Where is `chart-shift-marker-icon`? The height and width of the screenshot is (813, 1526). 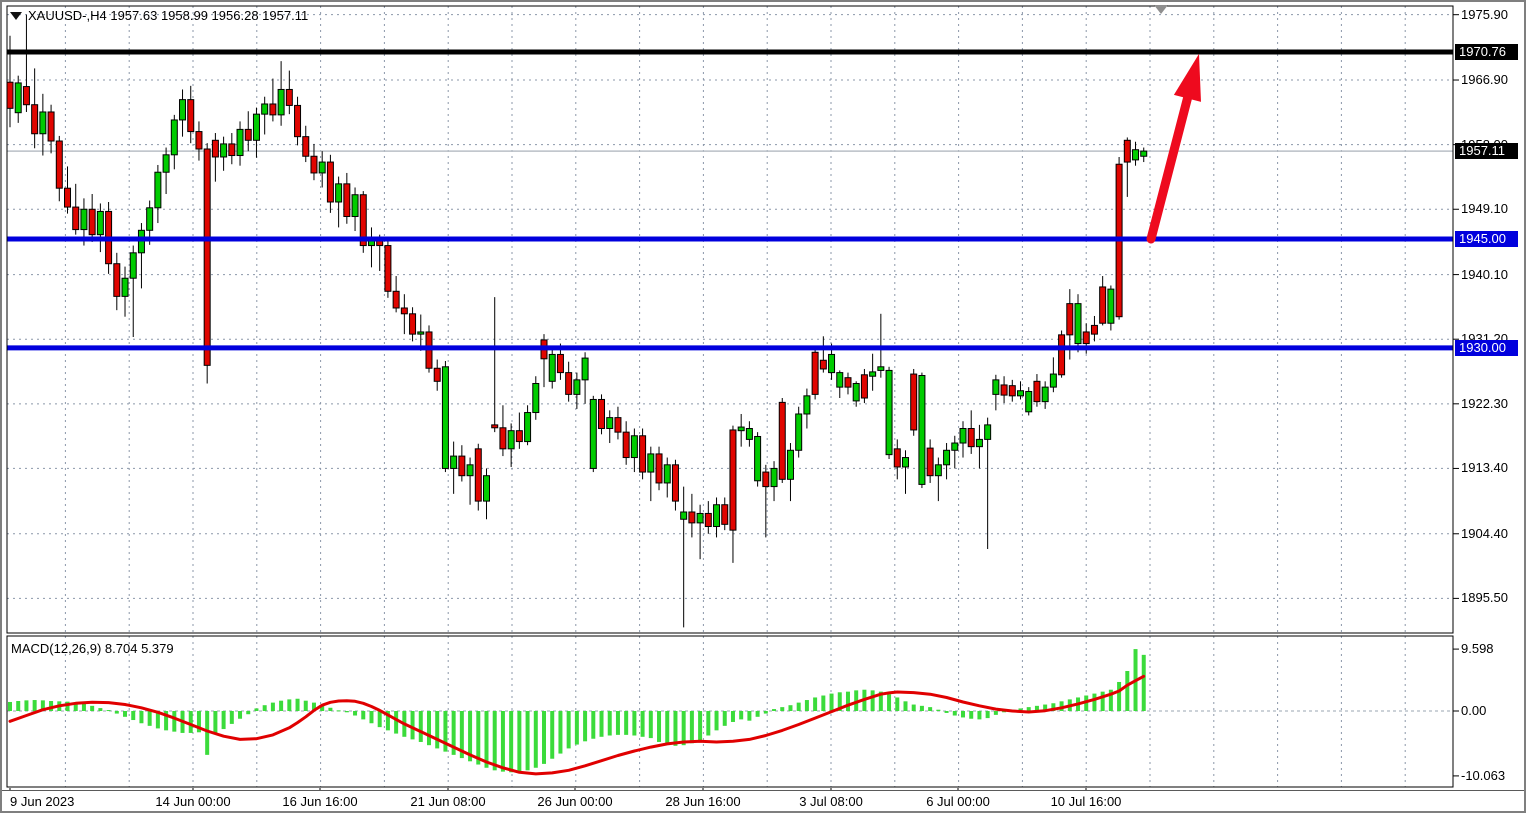
chart-shift-marker-icon is located at coordinates (1161, 9).